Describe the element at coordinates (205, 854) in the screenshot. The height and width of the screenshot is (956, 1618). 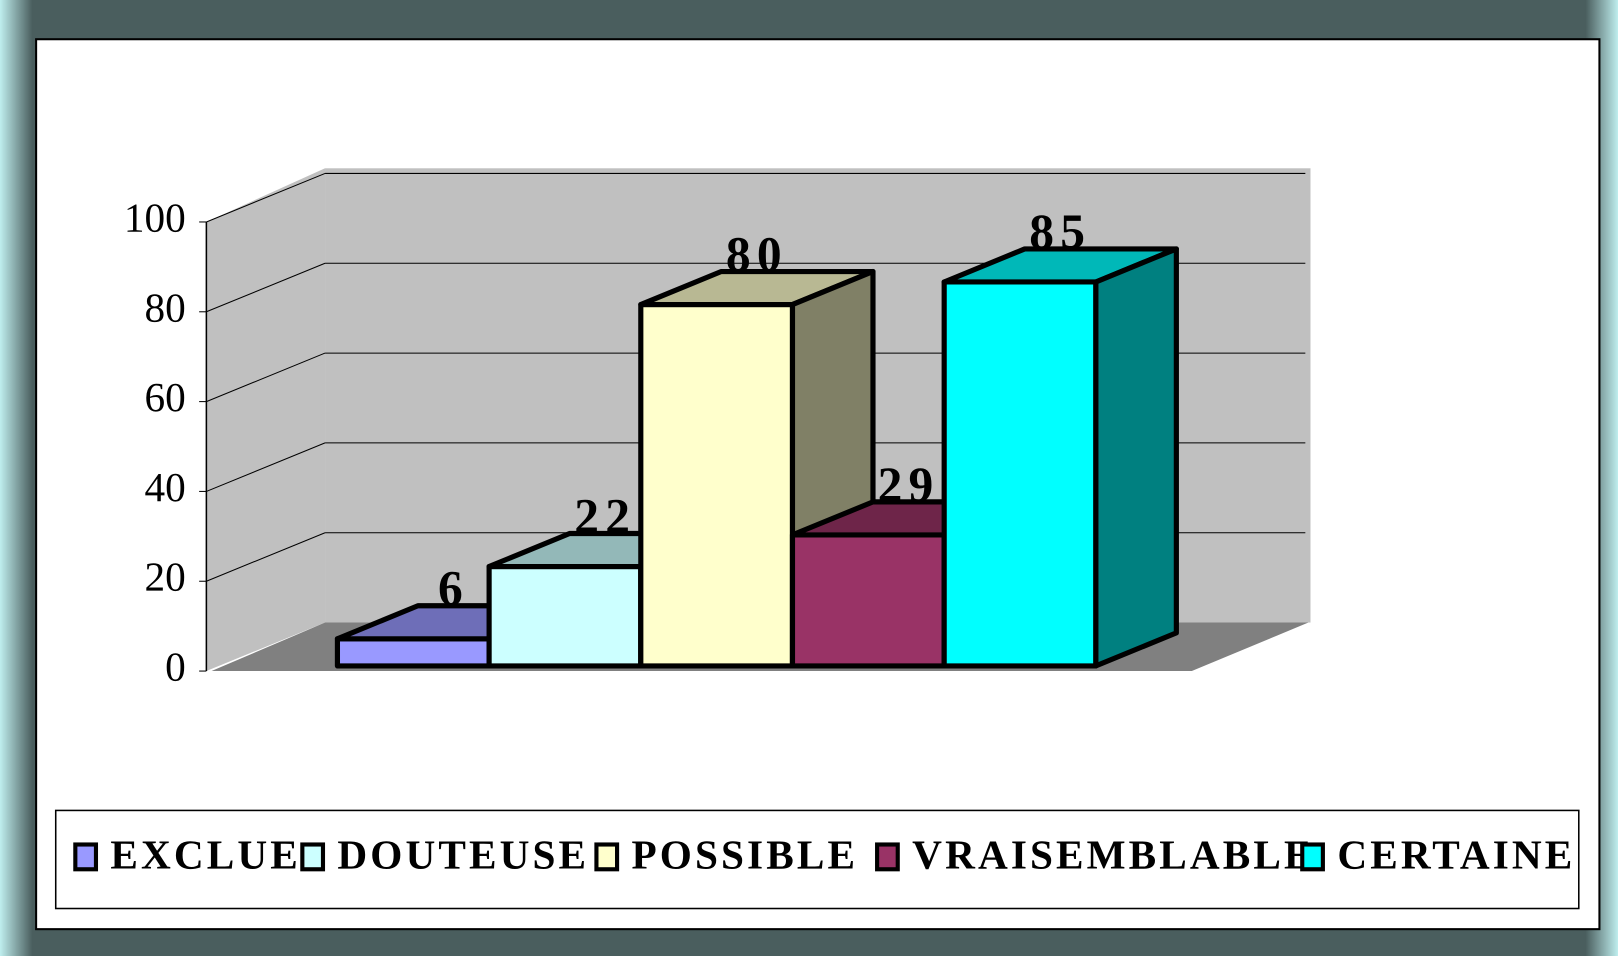
I see `legend-label: EXCLUE` at that location.